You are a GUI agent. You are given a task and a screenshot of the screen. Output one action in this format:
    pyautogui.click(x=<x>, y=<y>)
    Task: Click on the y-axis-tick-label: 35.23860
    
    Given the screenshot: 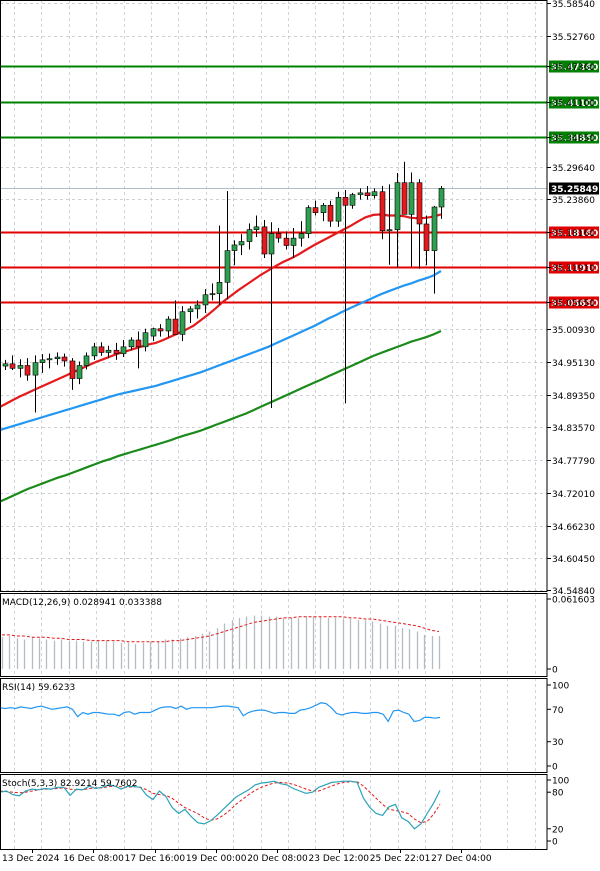 What is the action you would take?
    pyautogui.click(x=573, y=201)
    